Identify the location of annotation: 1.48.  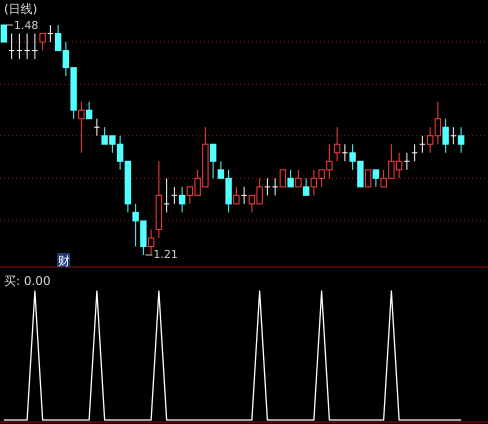
(26, 25).